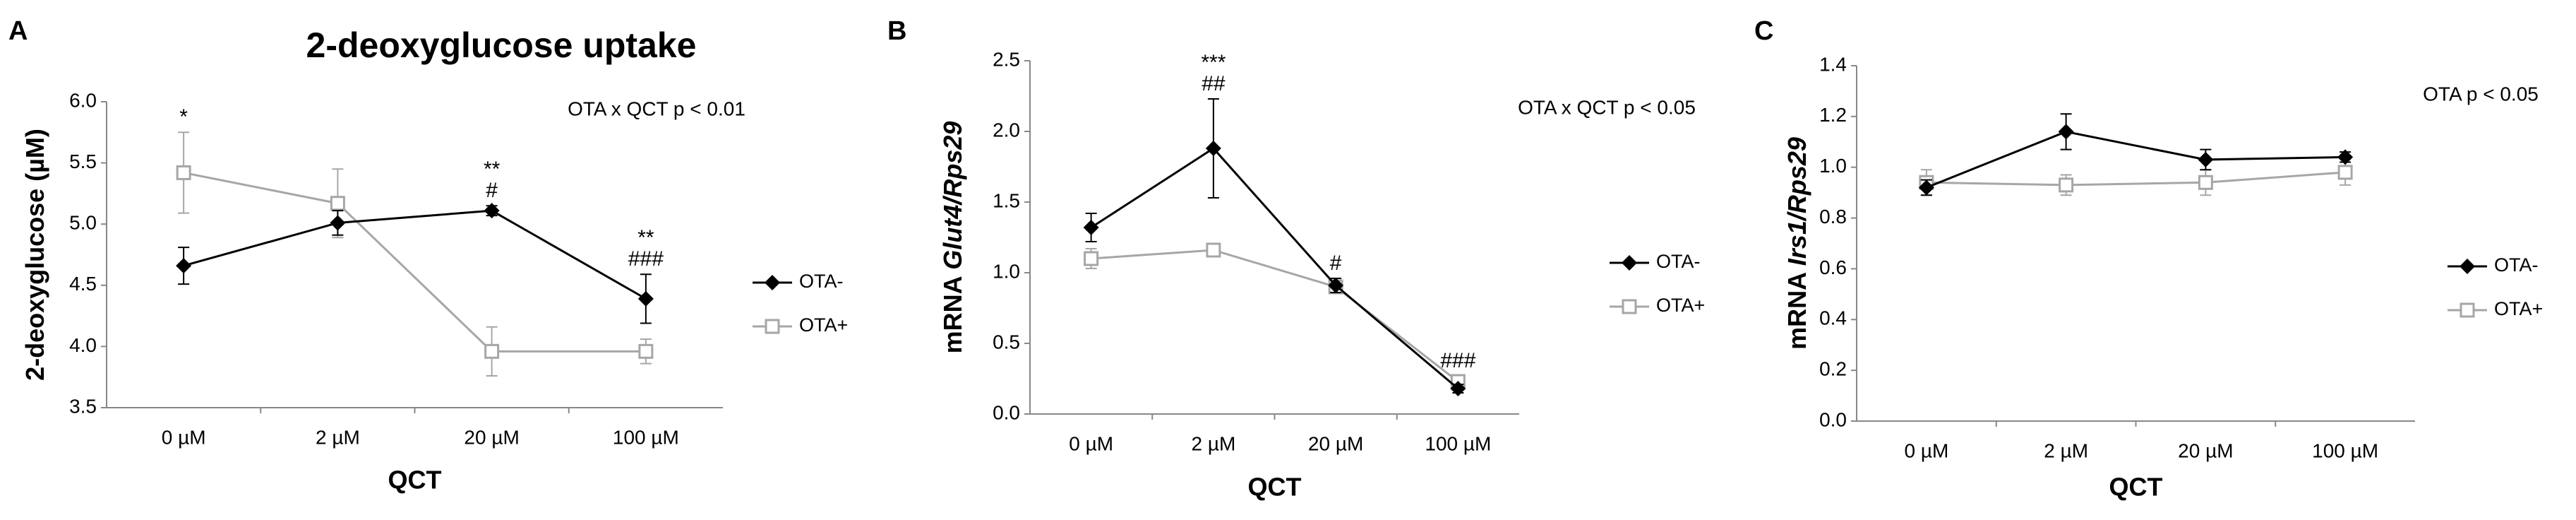 The width and height of the screenshot is (2576, 520). Describe the element at coordinates (1833, 115) in the screenshot. I see `y-tick-label: 1.2` at that location.